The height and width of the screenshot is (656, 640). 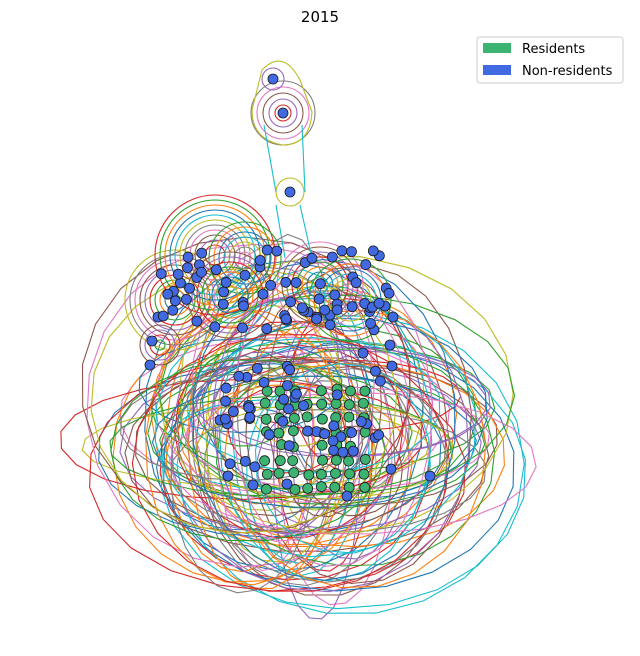 What do you see at coordinates (550, 60) in the screenshot?
I see `legend-frame` at bounding box center [550, 60].